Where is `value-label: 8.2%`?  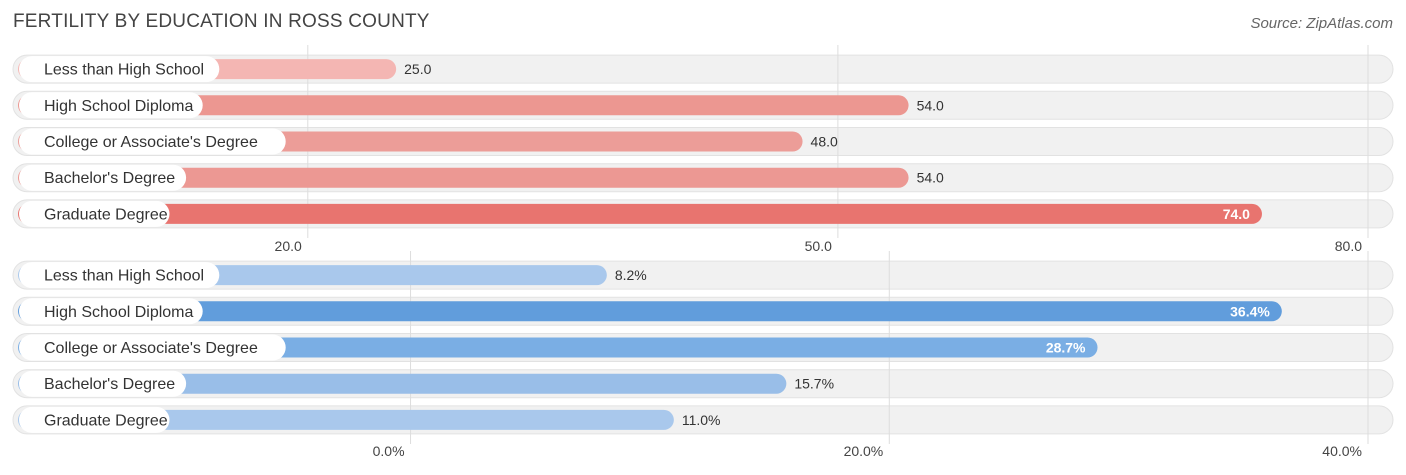
value-label: 8.2% is located at coordinates (631, 275).